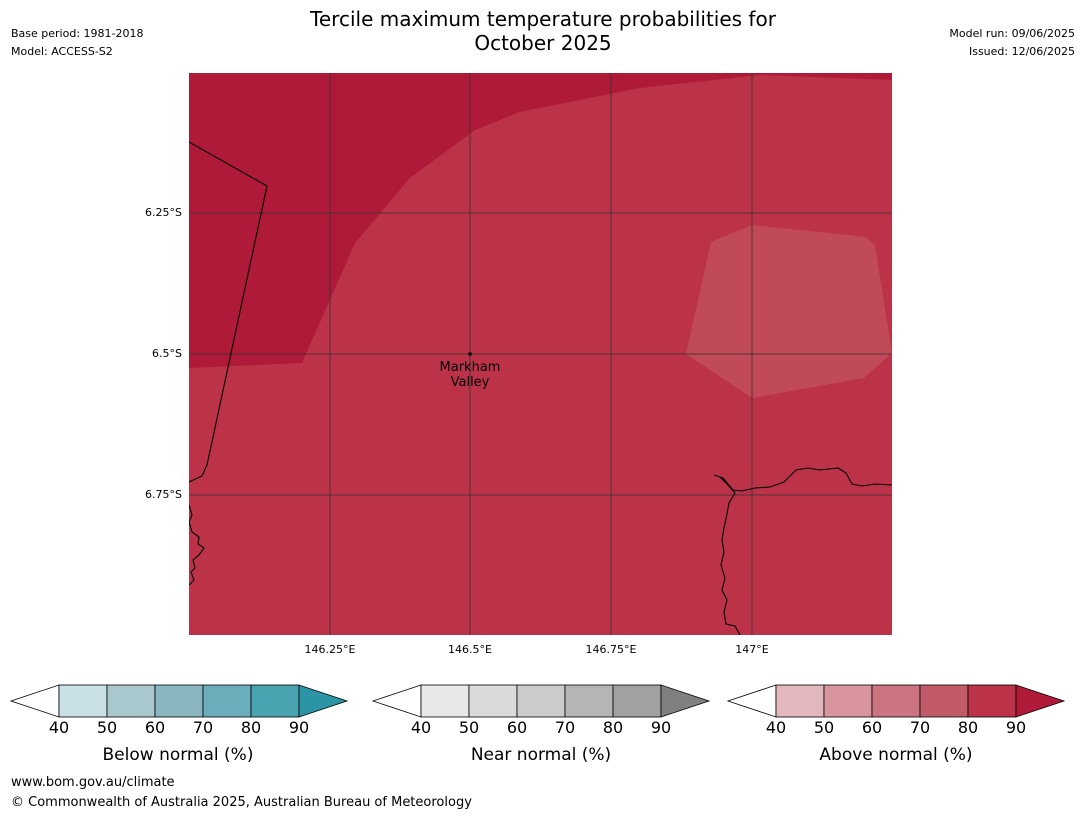  I want to click on meta-right: Model run: 09/06/2025 Issued: 12/06/2025, so click(1012, 43).